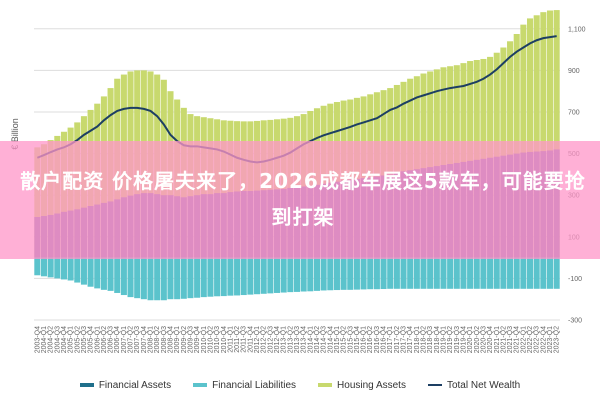 This screenshot has width=600, height=400. I want to click on x-tick-label: 2011-Q4, so click(250, 339).